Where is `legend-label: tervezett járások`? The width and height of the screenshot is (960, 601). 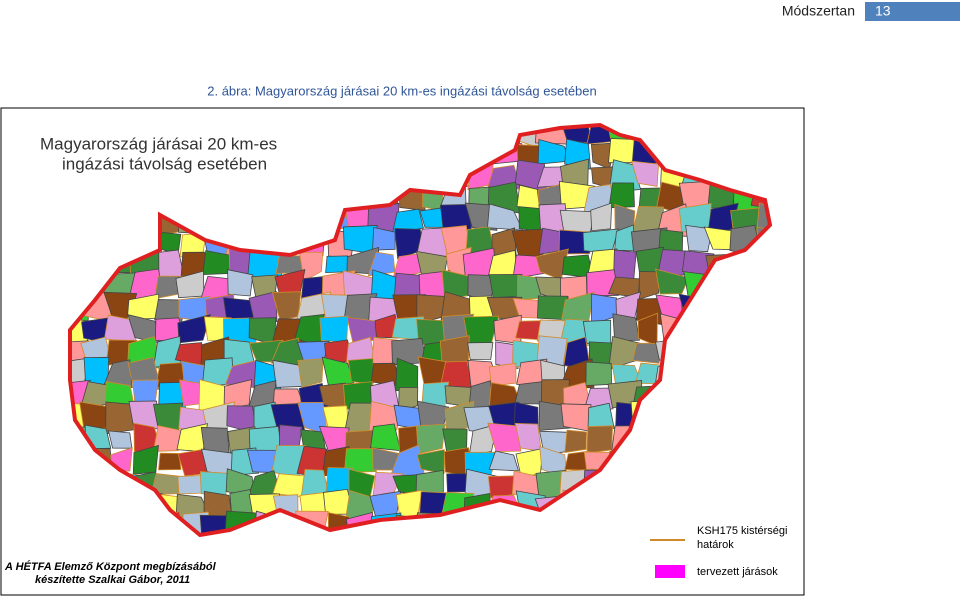
legend-label: tervezett járások is located at coordinates (737, 572).